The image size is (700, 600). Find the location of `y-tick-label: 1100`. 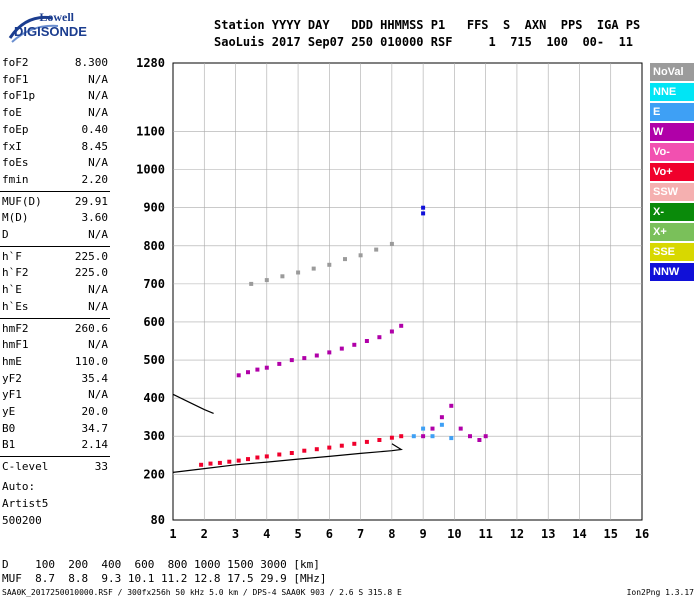

y-tick-label: 1100 is located at coordinates (150, 132).